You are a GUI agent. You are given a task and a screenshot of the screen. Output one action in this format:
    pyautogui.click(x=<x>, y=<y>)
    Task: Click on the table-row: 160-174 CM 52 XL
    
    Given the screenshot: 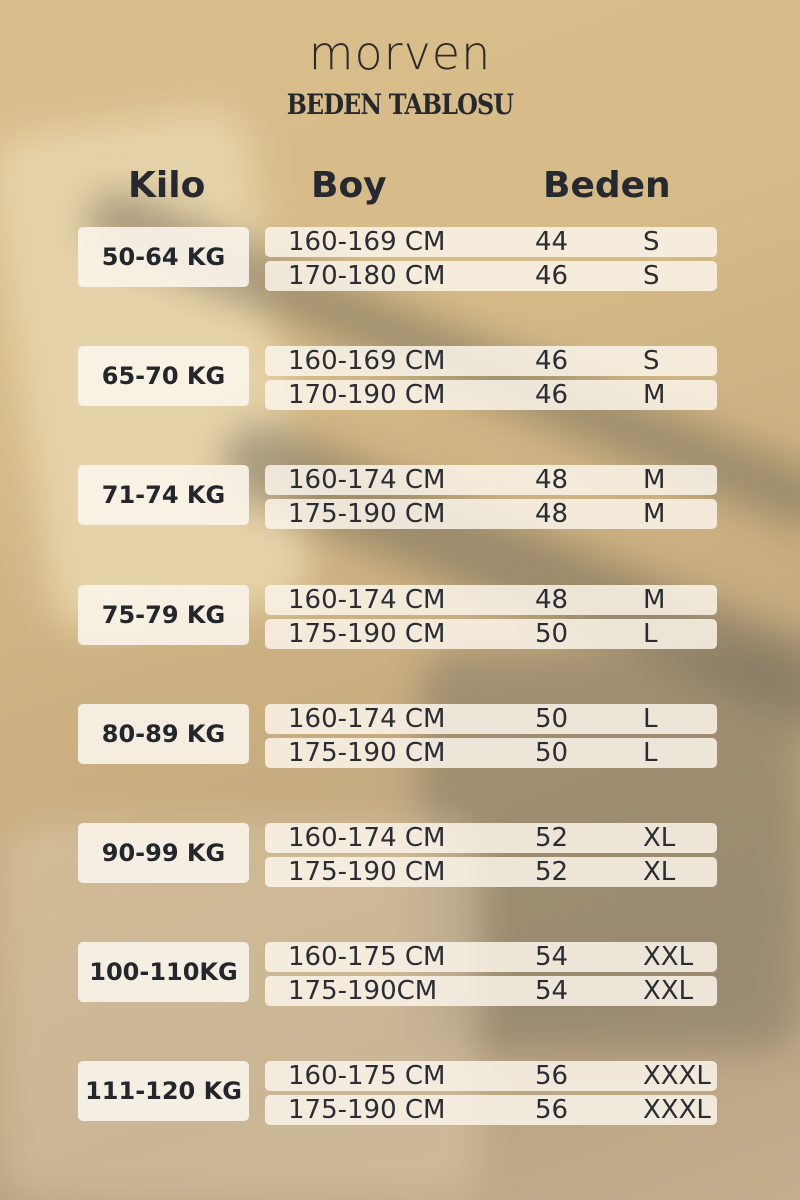 What is the action you would take?
    pyautogui.click(x=491, y=838)
    